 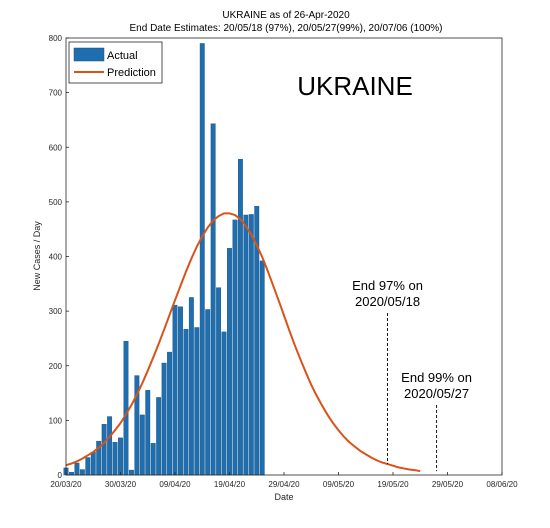 What do you see at coordinates (502, 484) in the screenshot?
I see `x-tick-label: 08/06/20` at bounding box center [502, 484].